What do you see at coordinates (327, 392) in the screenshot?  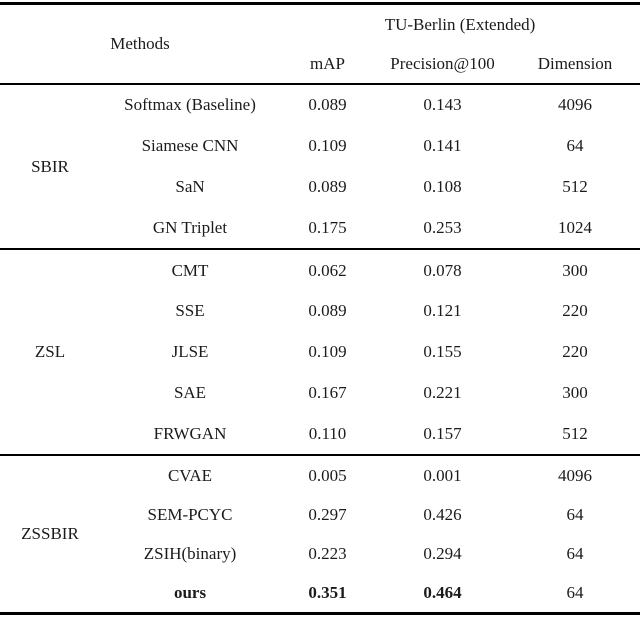 I see `map-value: 0.167` at bounding box center [327, 392].